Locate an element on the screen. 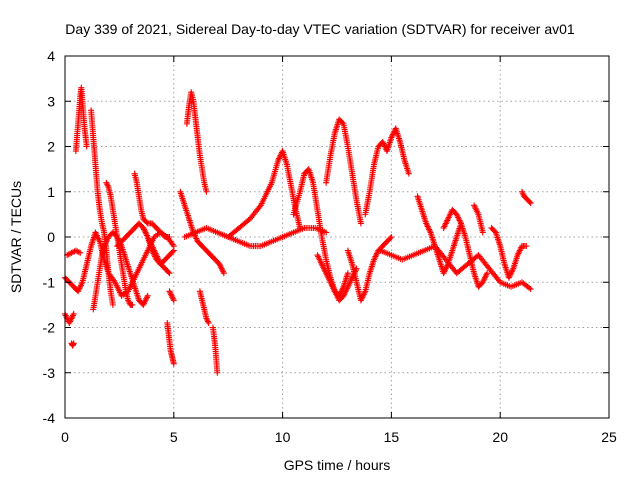 The width and height of the screenshot is (640, 480). series-sat-x is located at coordinates (387, 171).